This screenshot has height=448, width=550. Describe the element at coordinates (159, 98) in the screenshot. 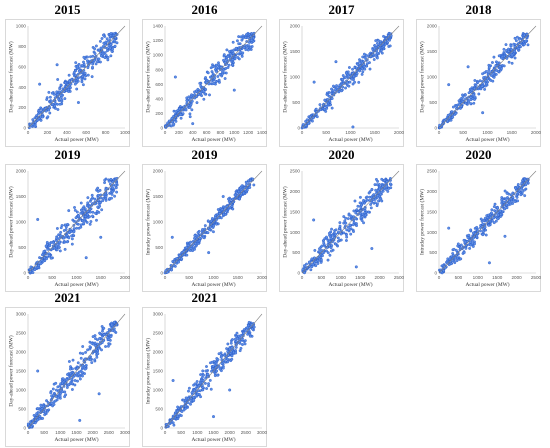

I see `y-tick-label: 400` at that location.